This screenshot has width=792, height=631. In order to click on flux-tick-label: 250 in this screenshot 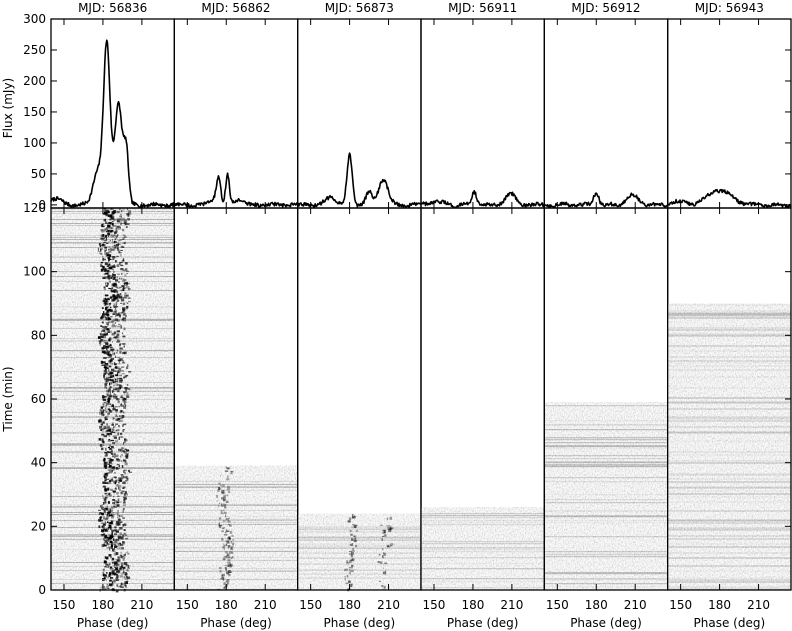, I will do `click(34, 50)`.